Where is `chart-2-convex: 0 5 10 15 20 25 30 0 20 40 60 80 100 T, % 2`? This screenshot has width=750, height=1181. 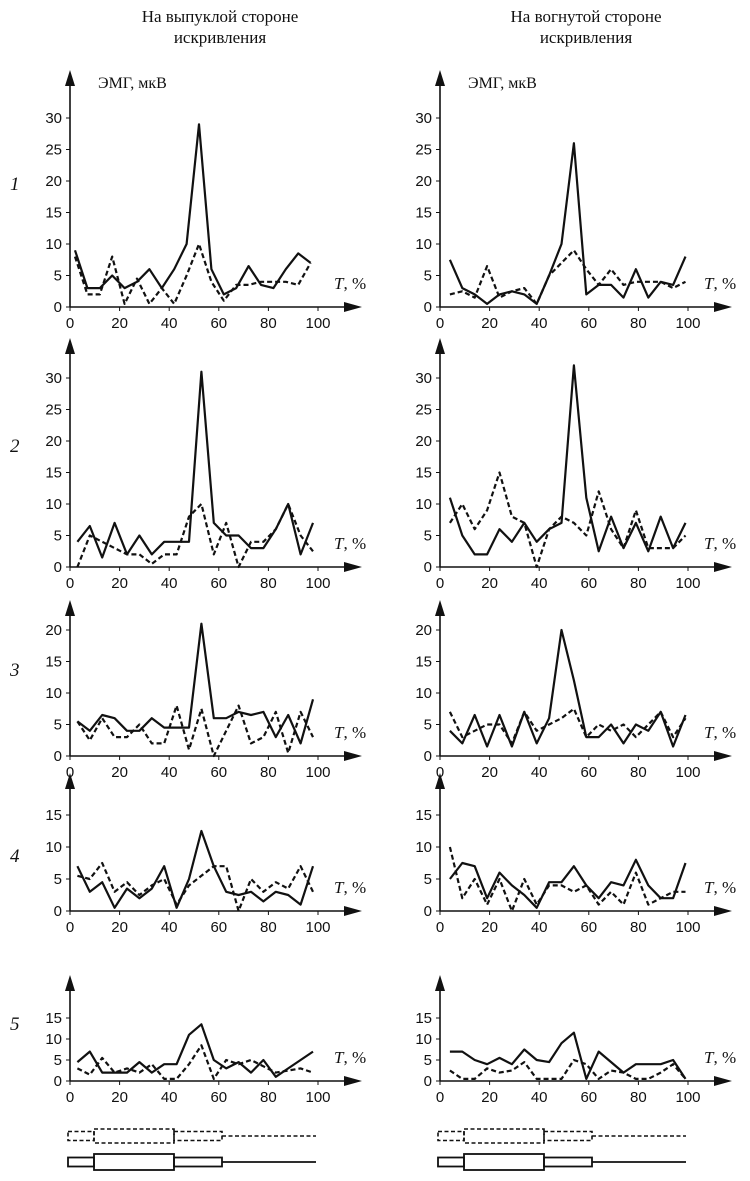
chart-2-convex: 0 5 10 15 20 25 30 0 20 40 60 80 100 T, % 2 is located at coordinates (188, 465).